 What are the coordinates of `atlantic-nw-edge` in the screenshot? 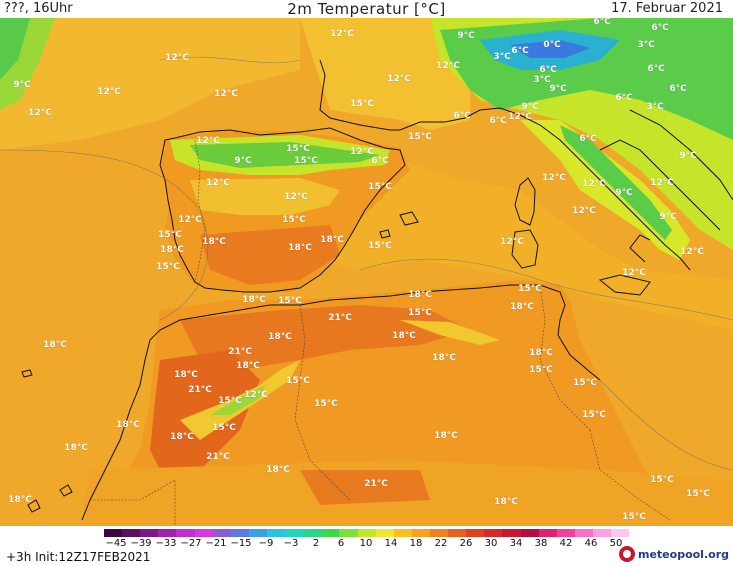 It's located at (15, 49).